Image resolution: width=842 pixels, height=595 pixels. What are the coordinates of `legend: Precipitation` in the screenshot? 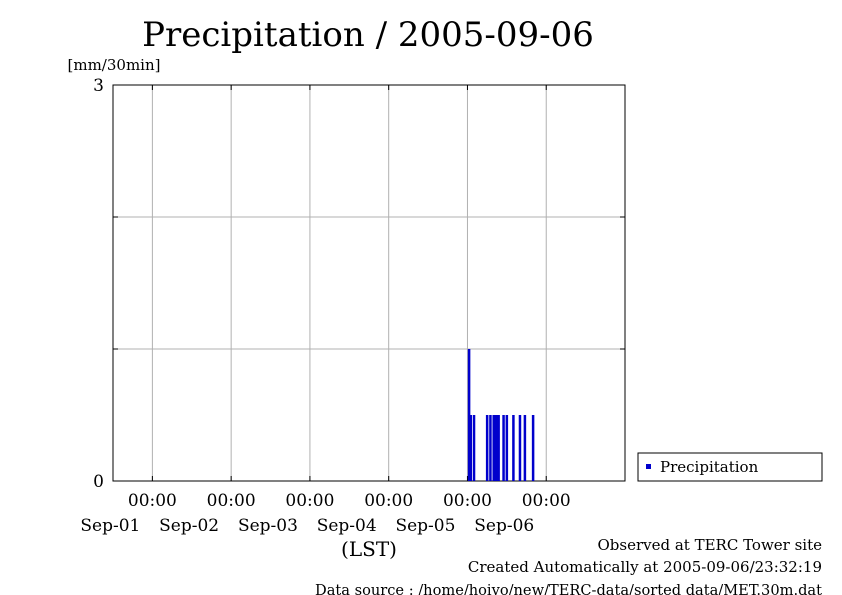 It's located at (730, 467).